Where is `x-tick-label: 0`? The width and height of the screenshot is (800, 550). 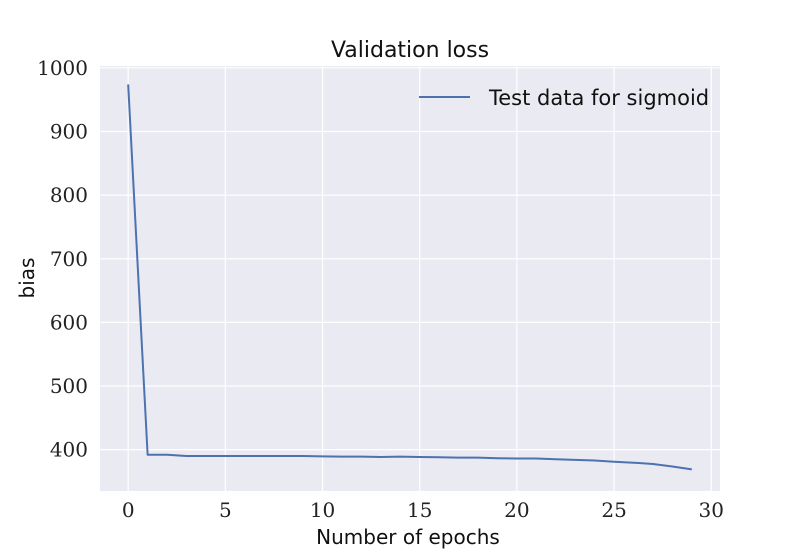 x-tick-label: 0 is located at coordinates (128, 510).